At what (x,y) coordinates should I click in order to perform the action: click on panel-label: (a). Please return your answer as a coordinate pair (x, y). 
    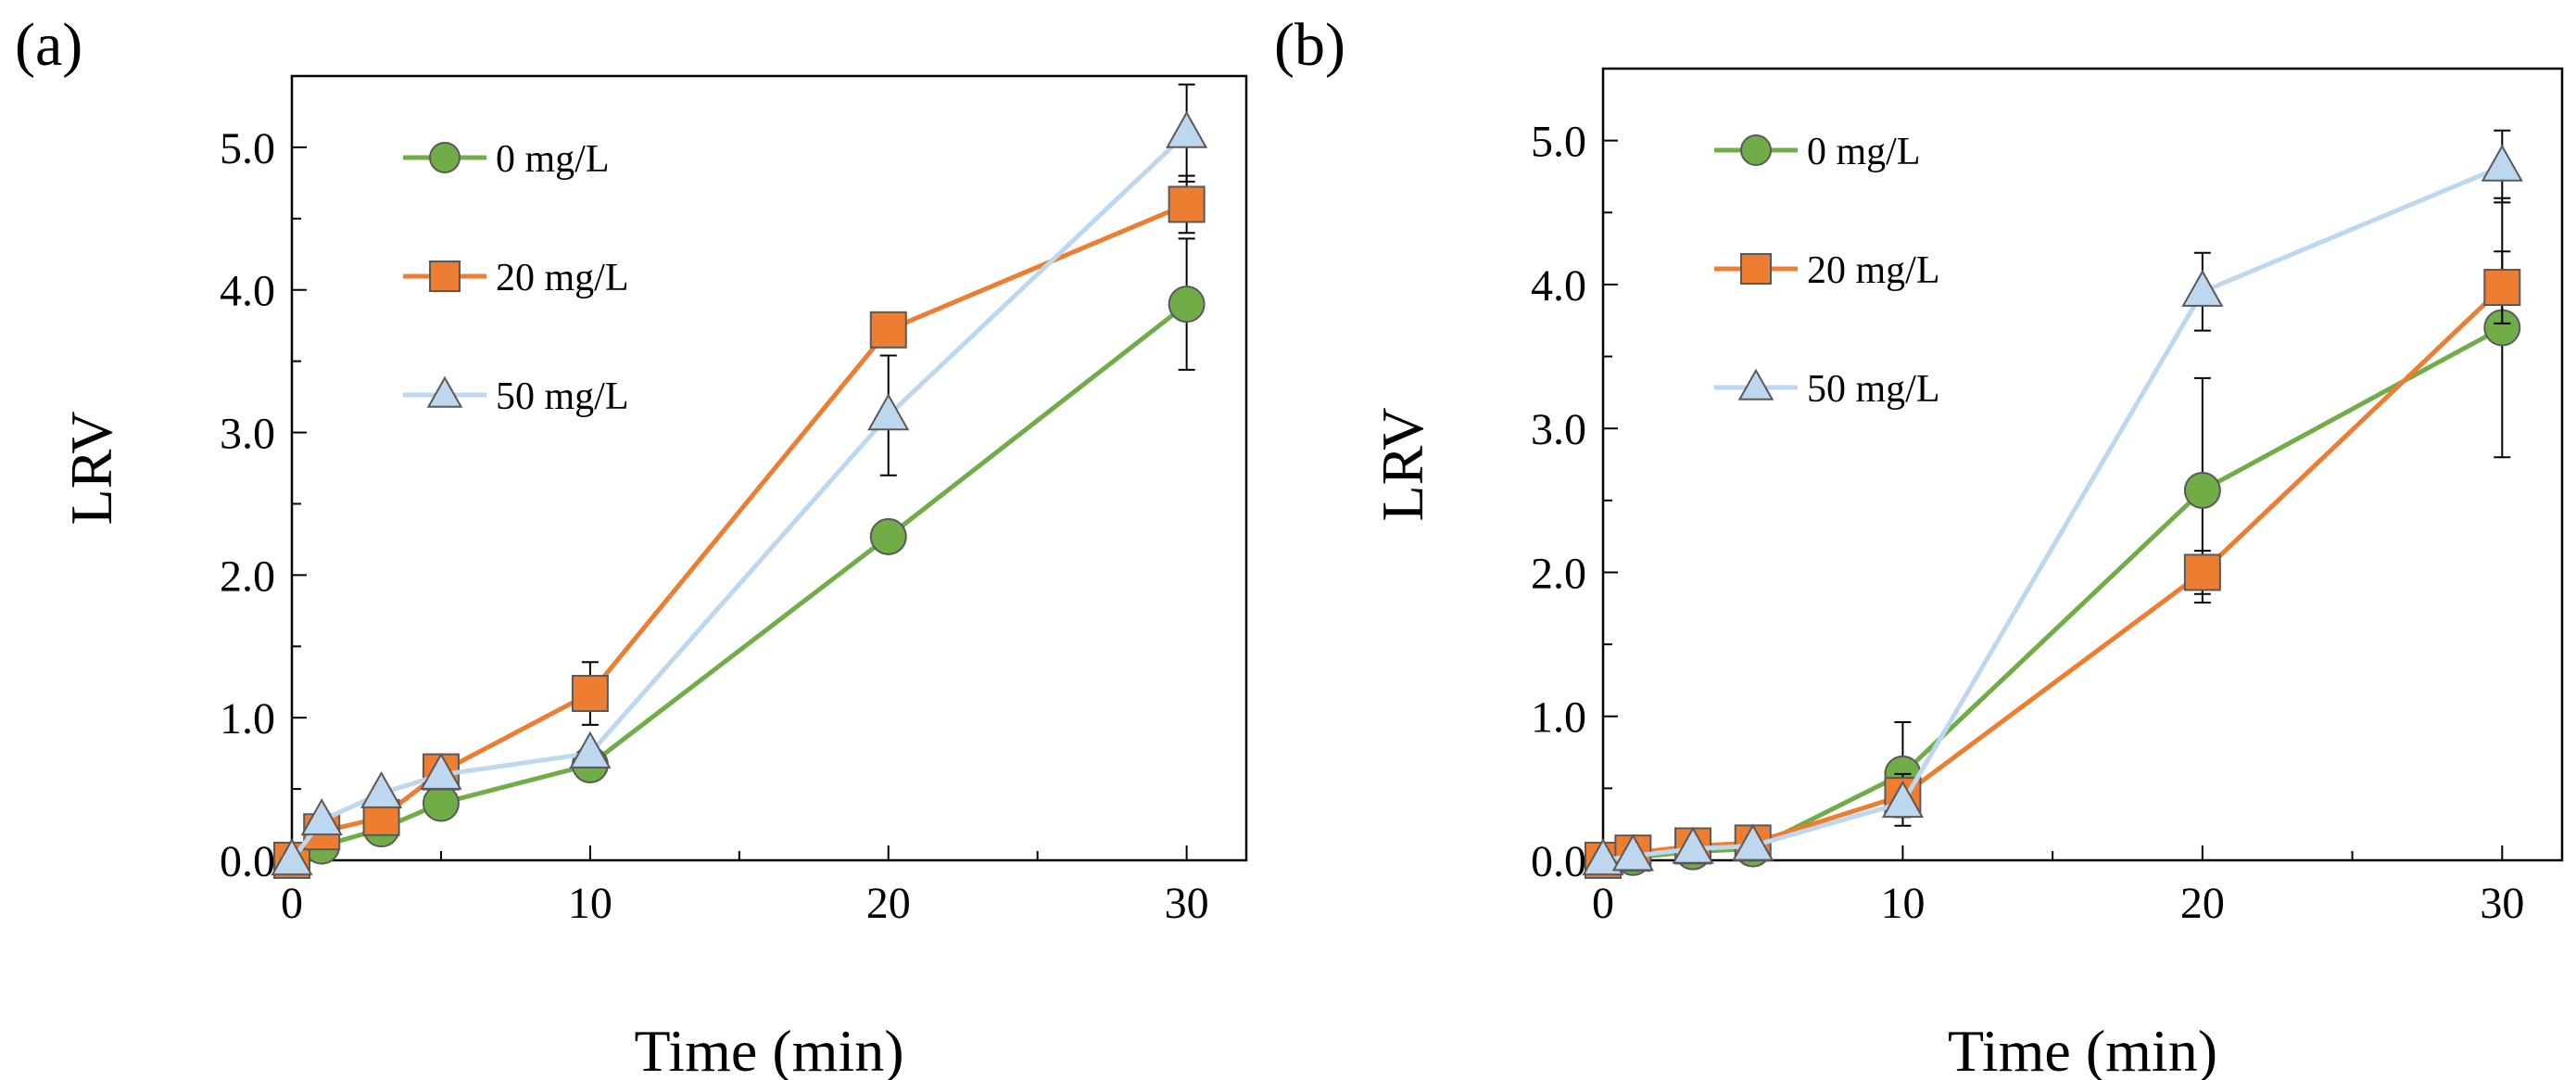
    Looking at the image, I should click on (49, 45).